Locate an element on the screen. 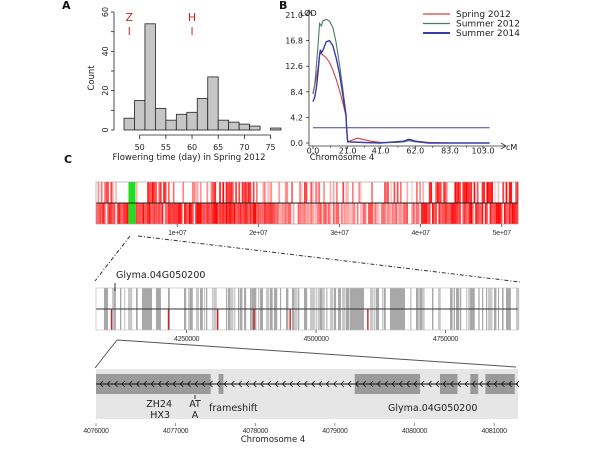 Image resolution: width=600 pixels, height=450 pixels. chrom-border is located at coordinates (307, 203).